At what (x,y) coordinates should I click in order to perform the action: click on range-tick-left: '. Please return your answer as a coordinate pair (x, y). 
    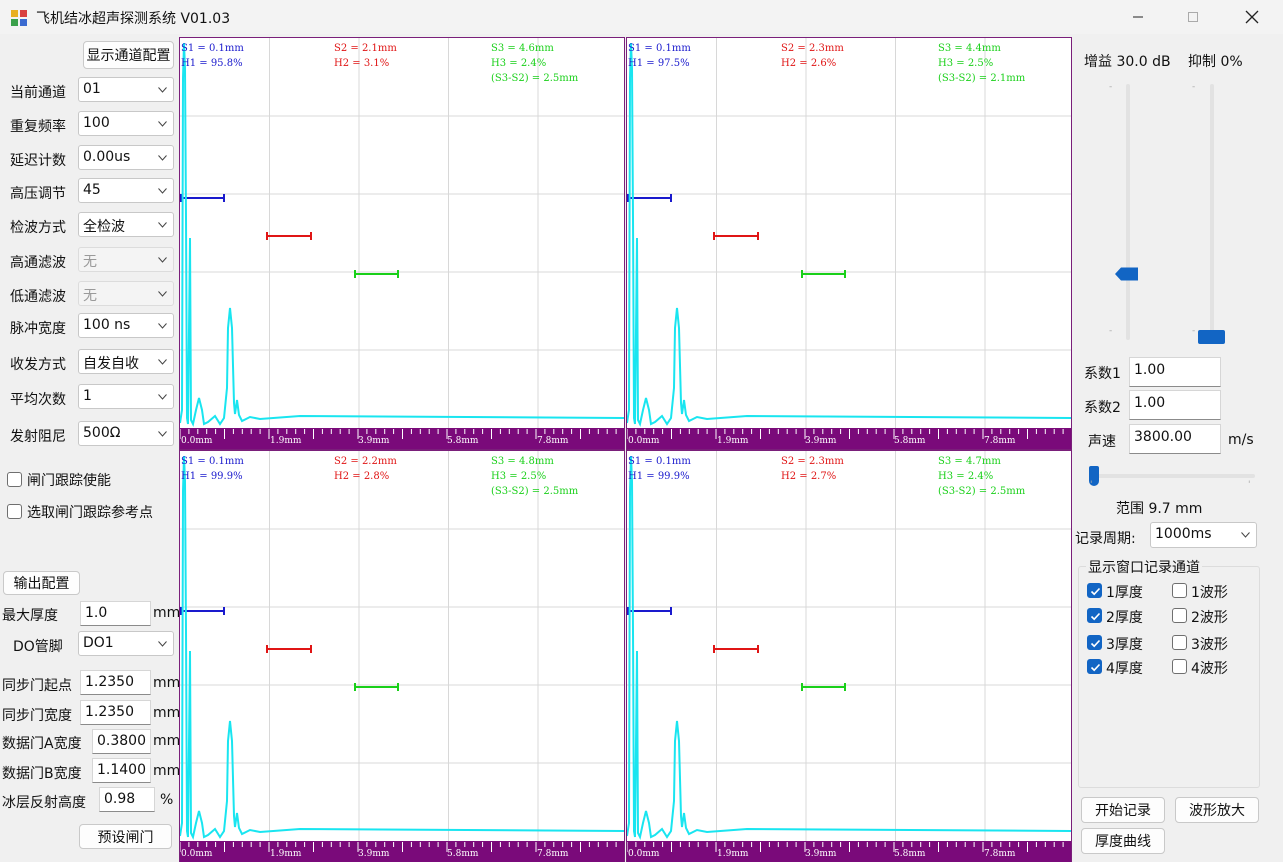
    Looking at the image, I should click on (1091, 485).